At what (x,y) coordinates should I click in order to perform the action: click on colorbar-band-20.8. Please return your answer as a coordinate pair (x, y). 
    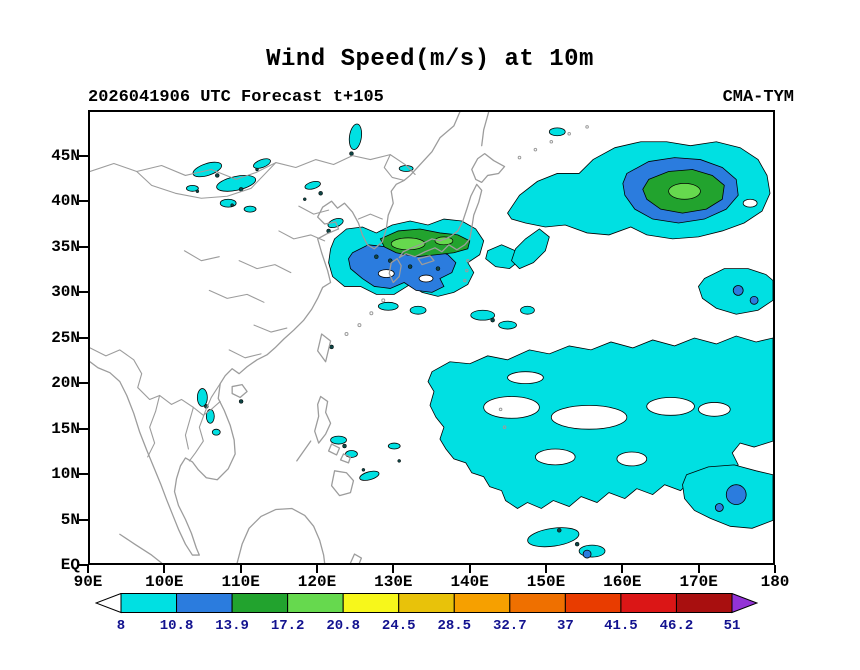
    Looking at the image, I should click on (371, 603).